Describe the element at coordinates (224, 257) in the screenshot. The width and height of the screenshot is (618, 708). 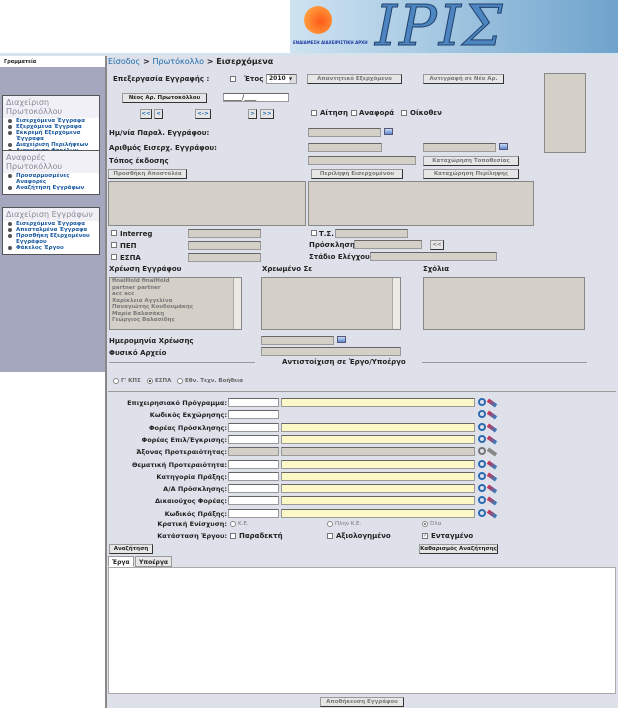
I see `espa-input` at that location.